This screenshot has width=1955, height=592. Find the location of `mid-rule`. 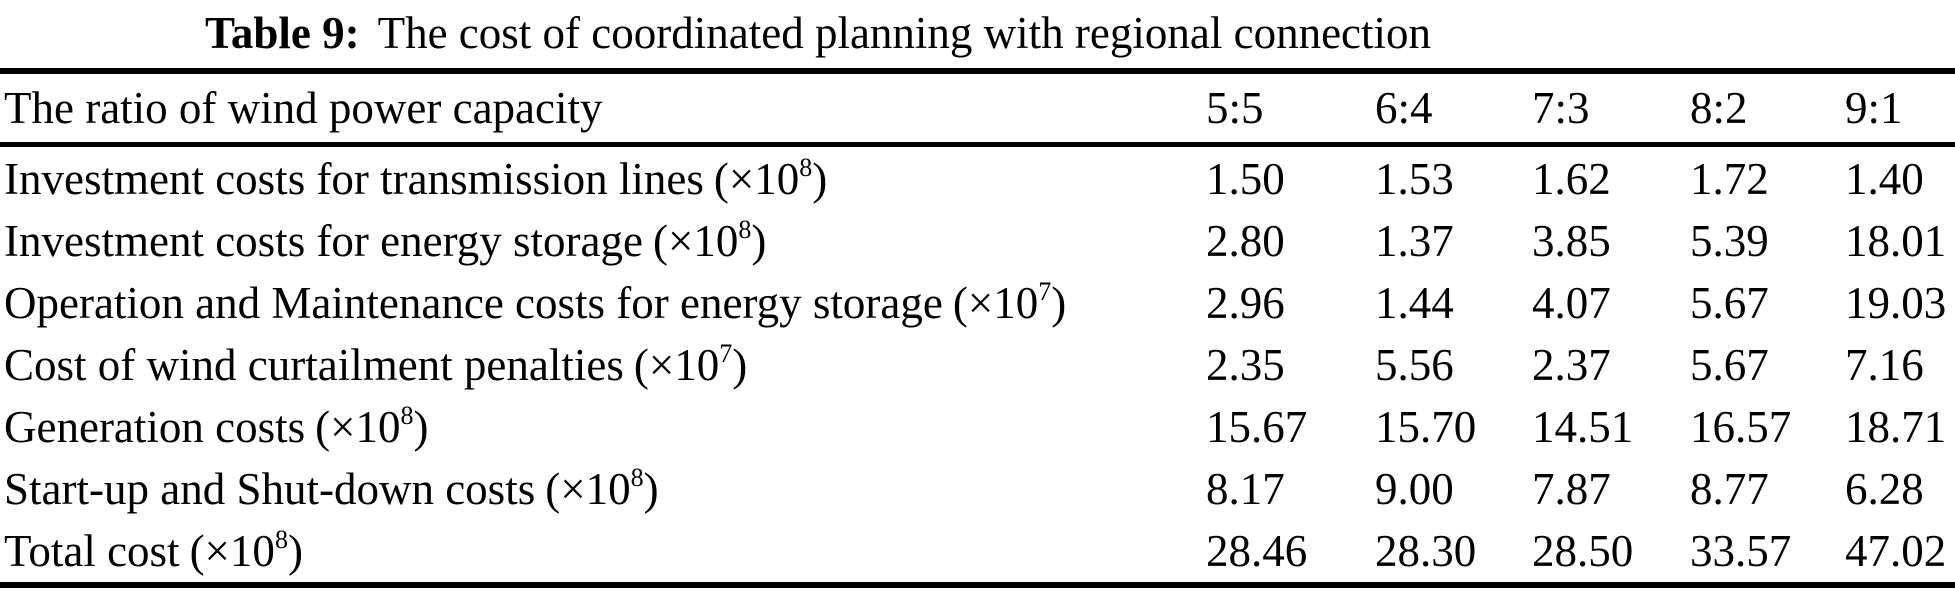

mid-rule is located at coordinates (977, 144).